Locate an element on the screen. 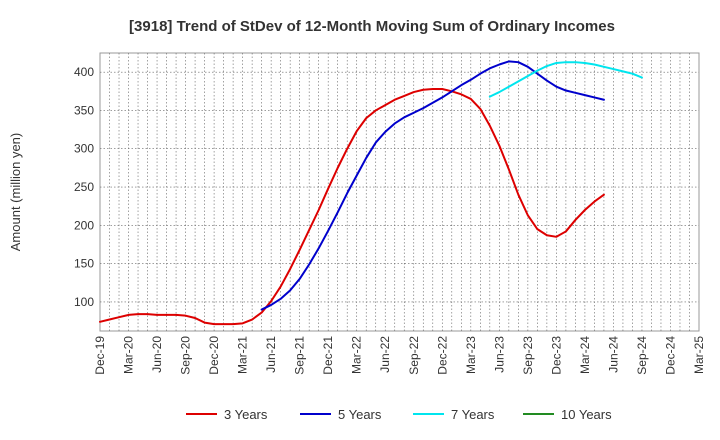 This screenshot has height=440, width=720. x-tick-label: Dec-22 is located at coordinates (442, 355).